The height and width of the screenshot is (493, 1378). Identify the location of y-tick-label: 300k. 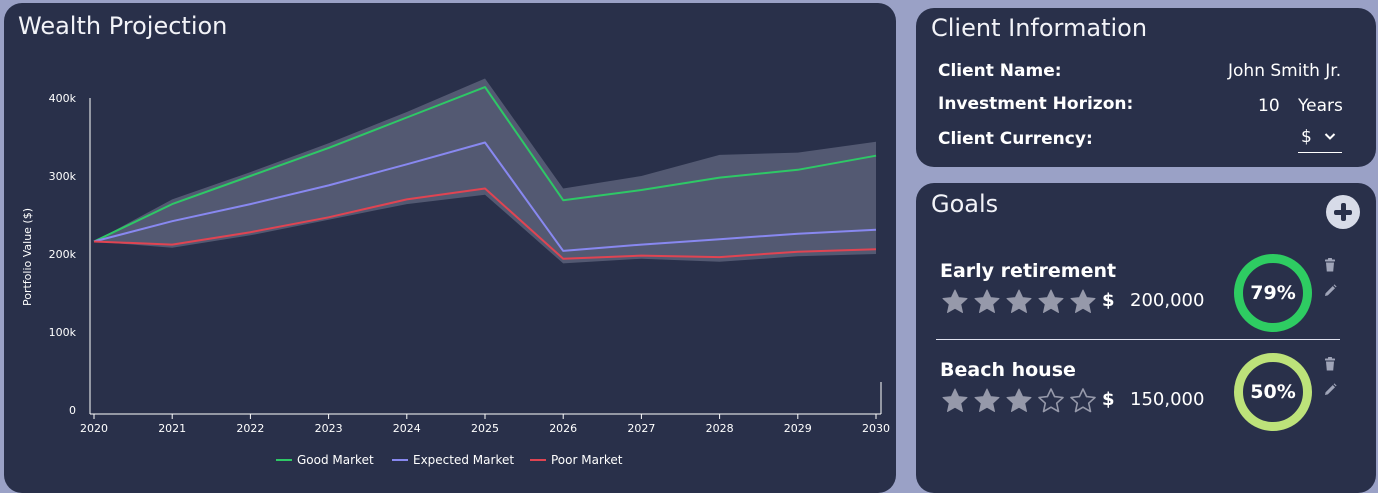
(63, 176).